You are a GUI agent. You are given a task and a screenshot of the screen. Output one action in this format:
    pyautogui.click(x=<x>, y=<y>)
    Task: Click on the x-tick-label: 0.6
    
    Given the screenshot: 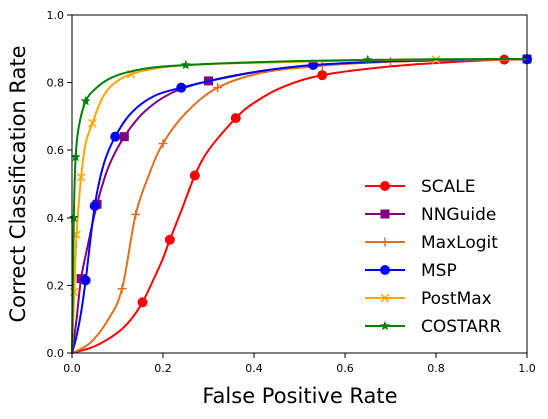 What is the action you would take?
    pyautogui.click(x=345, y=368)
    